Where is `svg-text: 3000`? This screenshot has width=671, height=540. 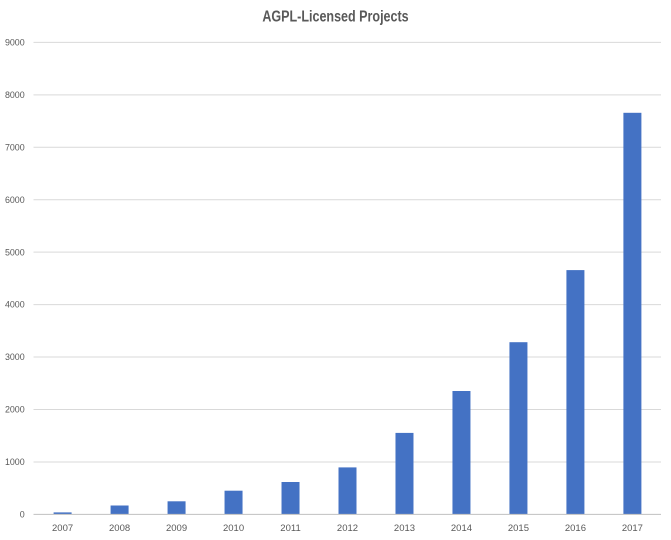
svg-text: 3000 is located at coordinates (15, 357).